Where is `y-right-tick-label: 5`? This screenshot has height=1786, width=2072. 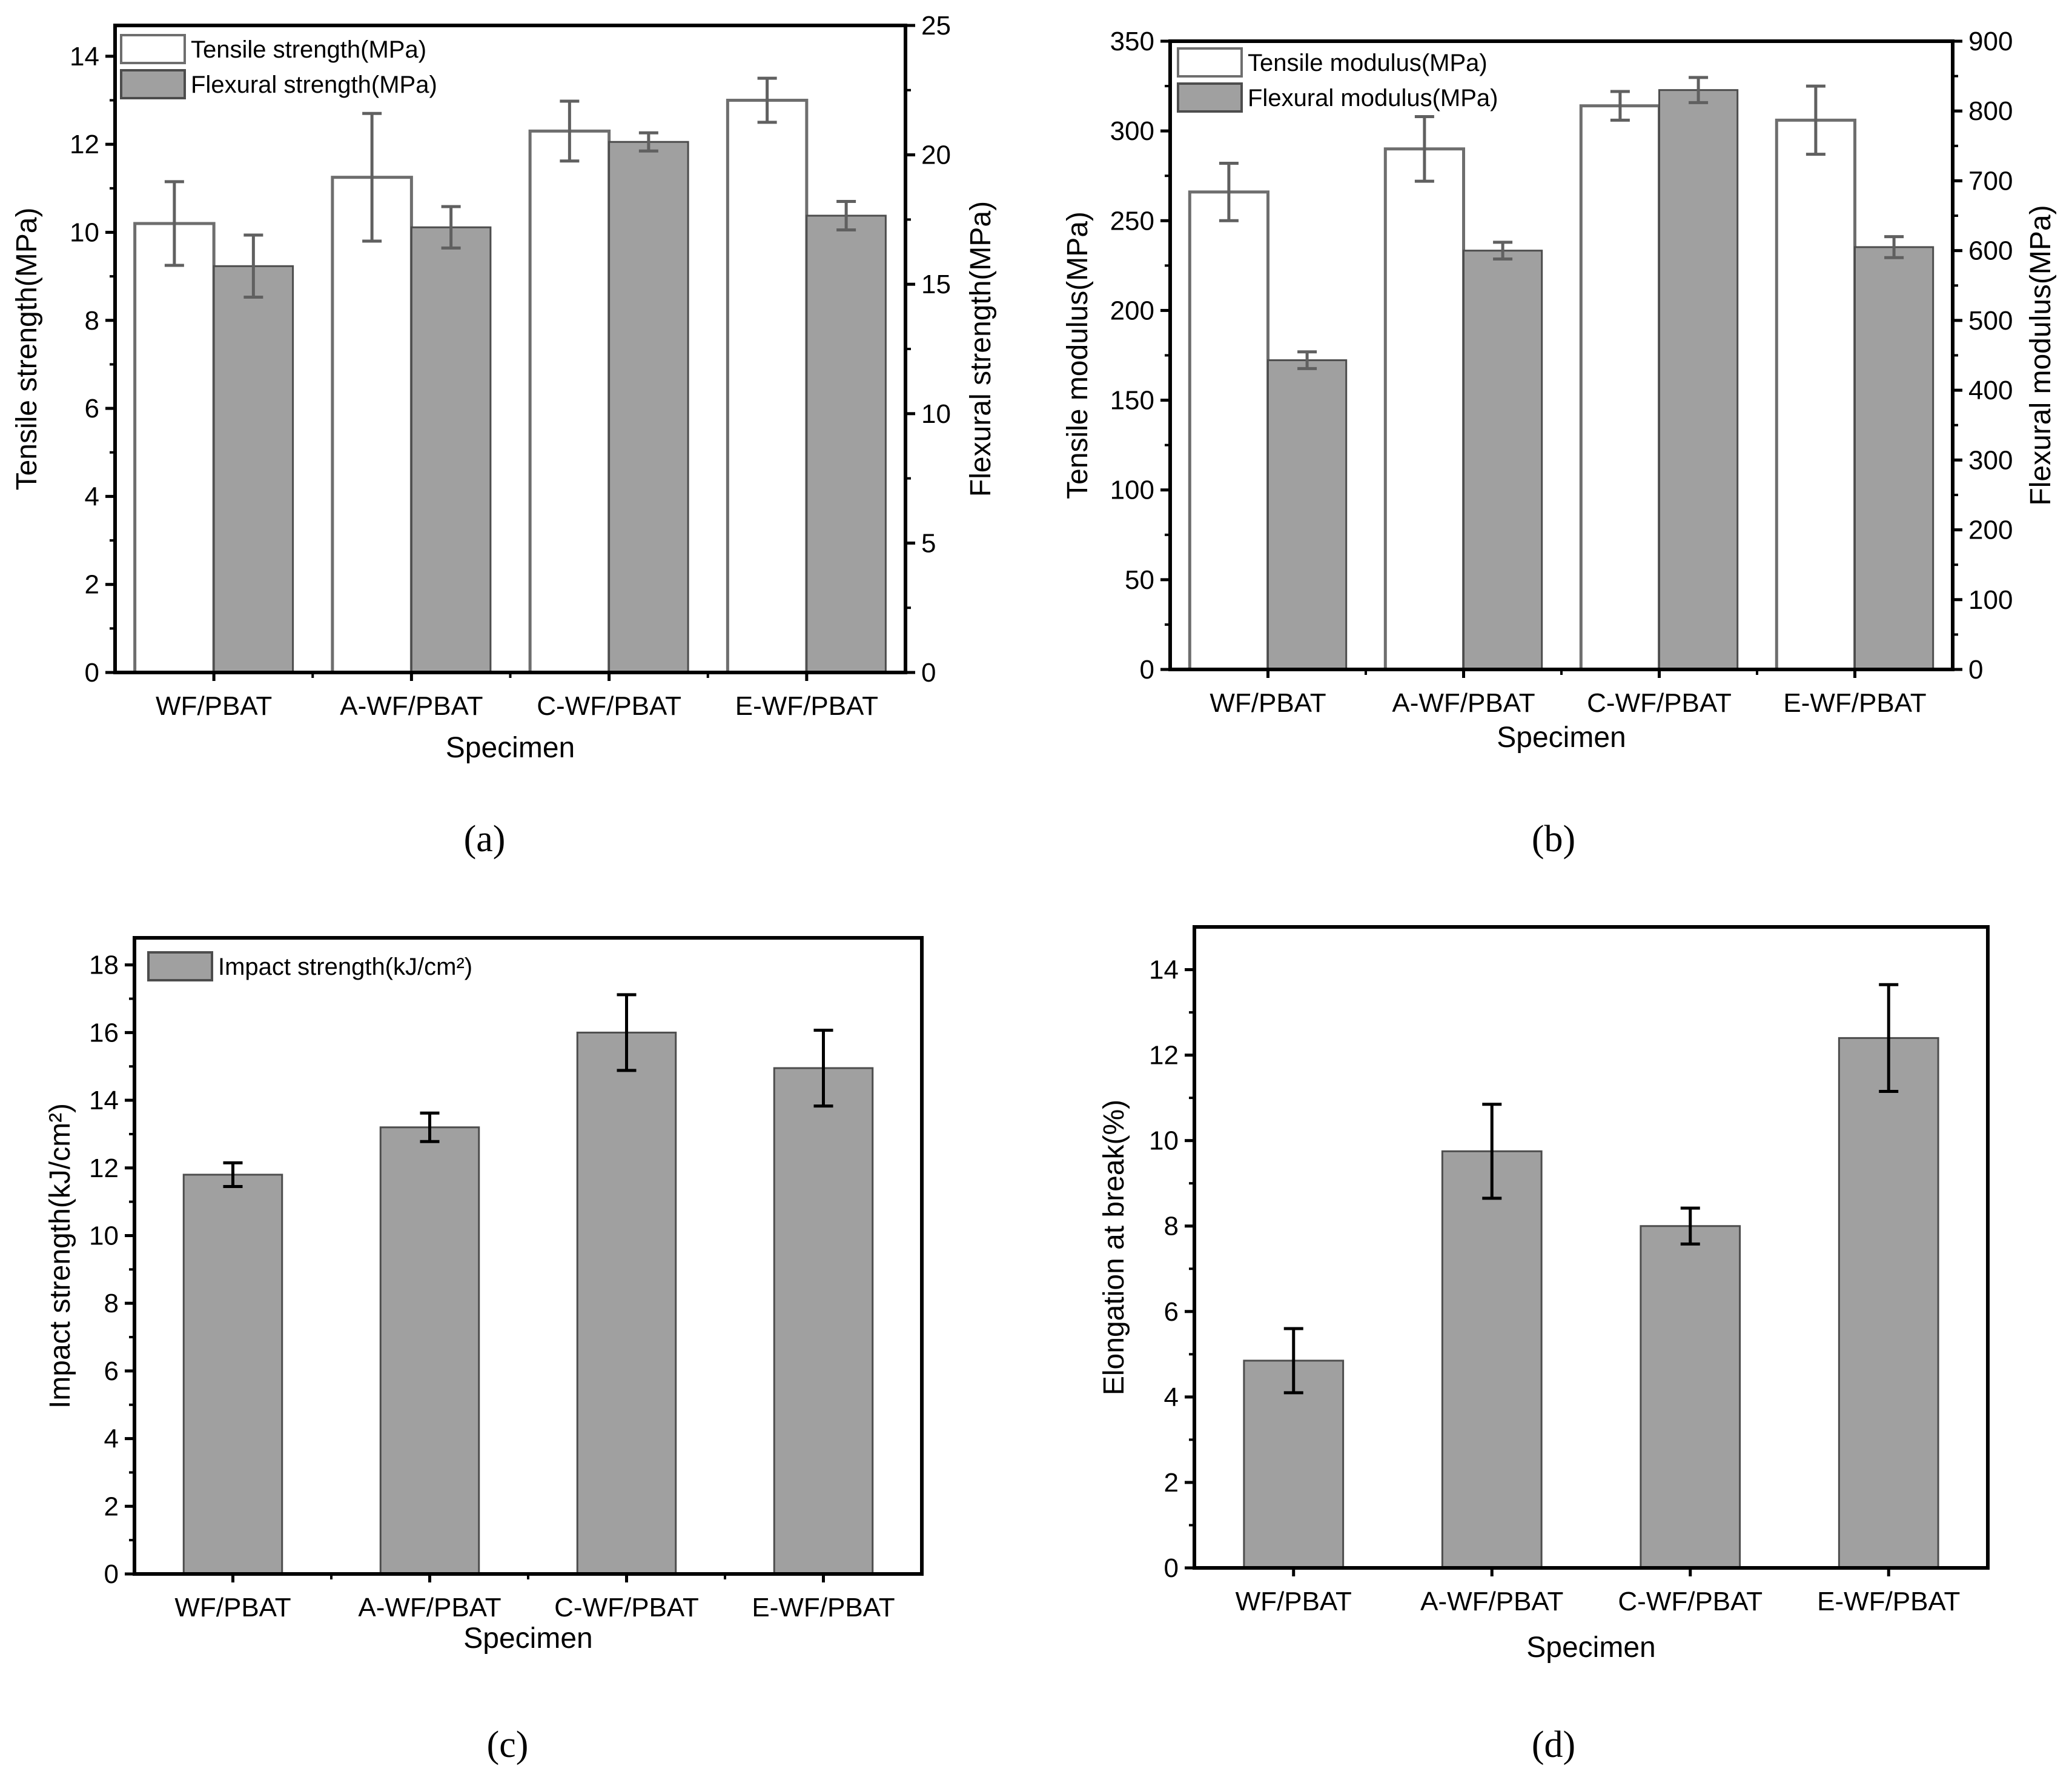 y-right-tick-label: 5 is located at coordinates (928, 543).